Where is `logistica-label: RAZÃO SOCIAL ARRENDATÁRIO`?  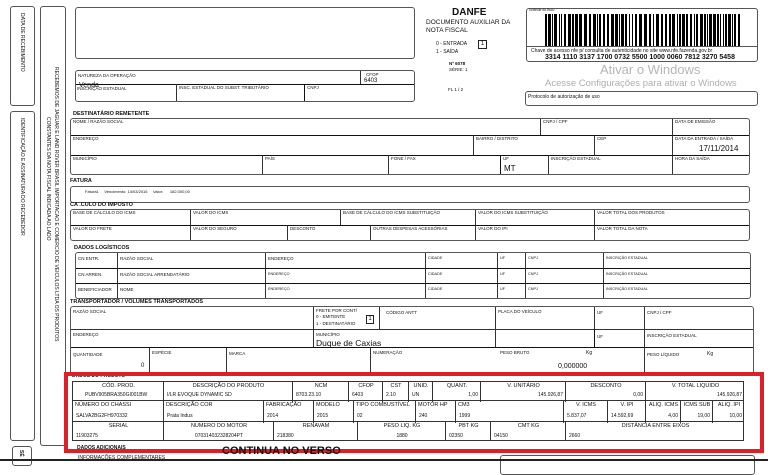 logistica-label: RAZÃO SOCIAL ARRENDATÁRIO is located at coordinates (155, 274).